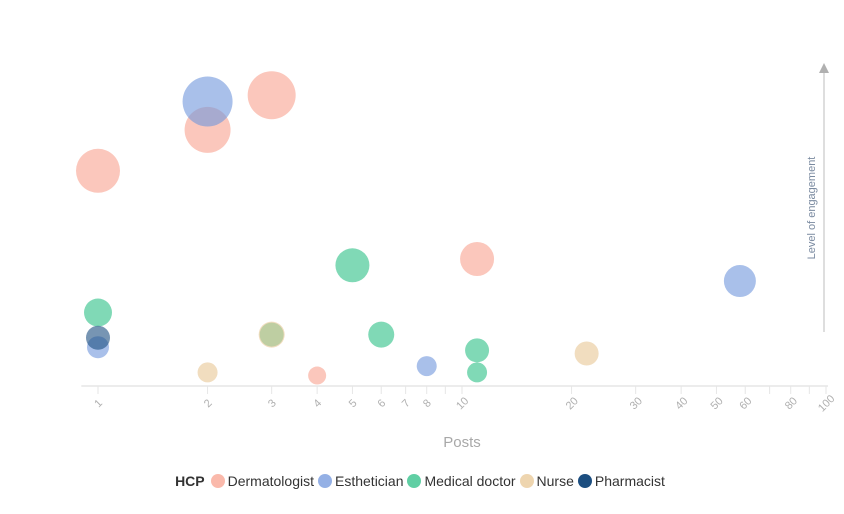 The image size is (844, 514). Describe the element at coordinates (98, 403) in the screenshot. I see `x-tick-label: 1` at that location.